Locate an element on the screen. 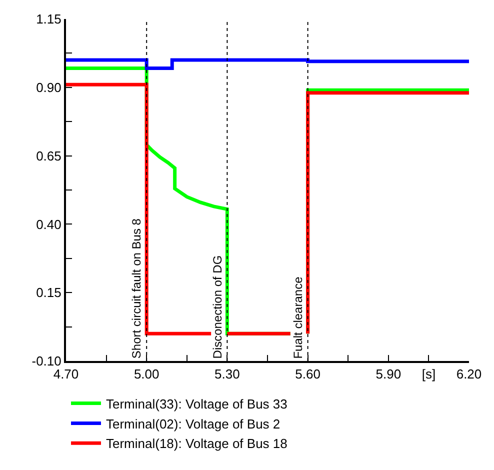  x-tick-label: 5.30 is located at coordinates (227, 374).